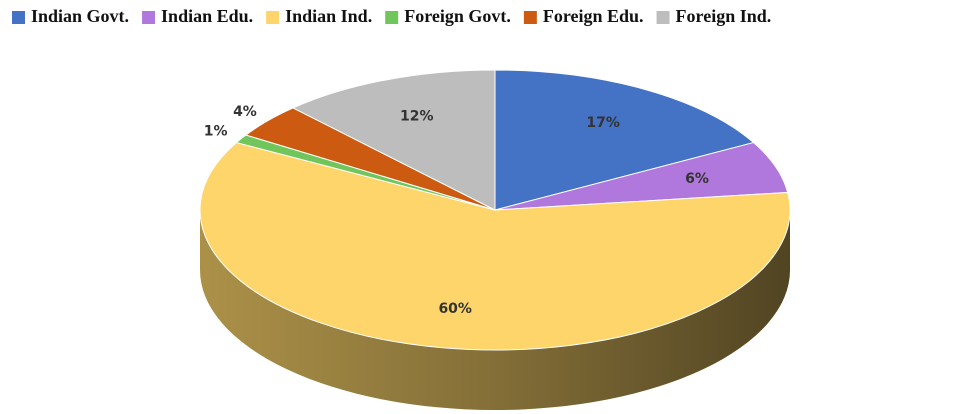 Image resolution: width=976 pixels, height=414 pixels. What do you see at coordinates (455, 309) in the screenshot?
I see `data-label: 60%` at bounding box center [455, 309].